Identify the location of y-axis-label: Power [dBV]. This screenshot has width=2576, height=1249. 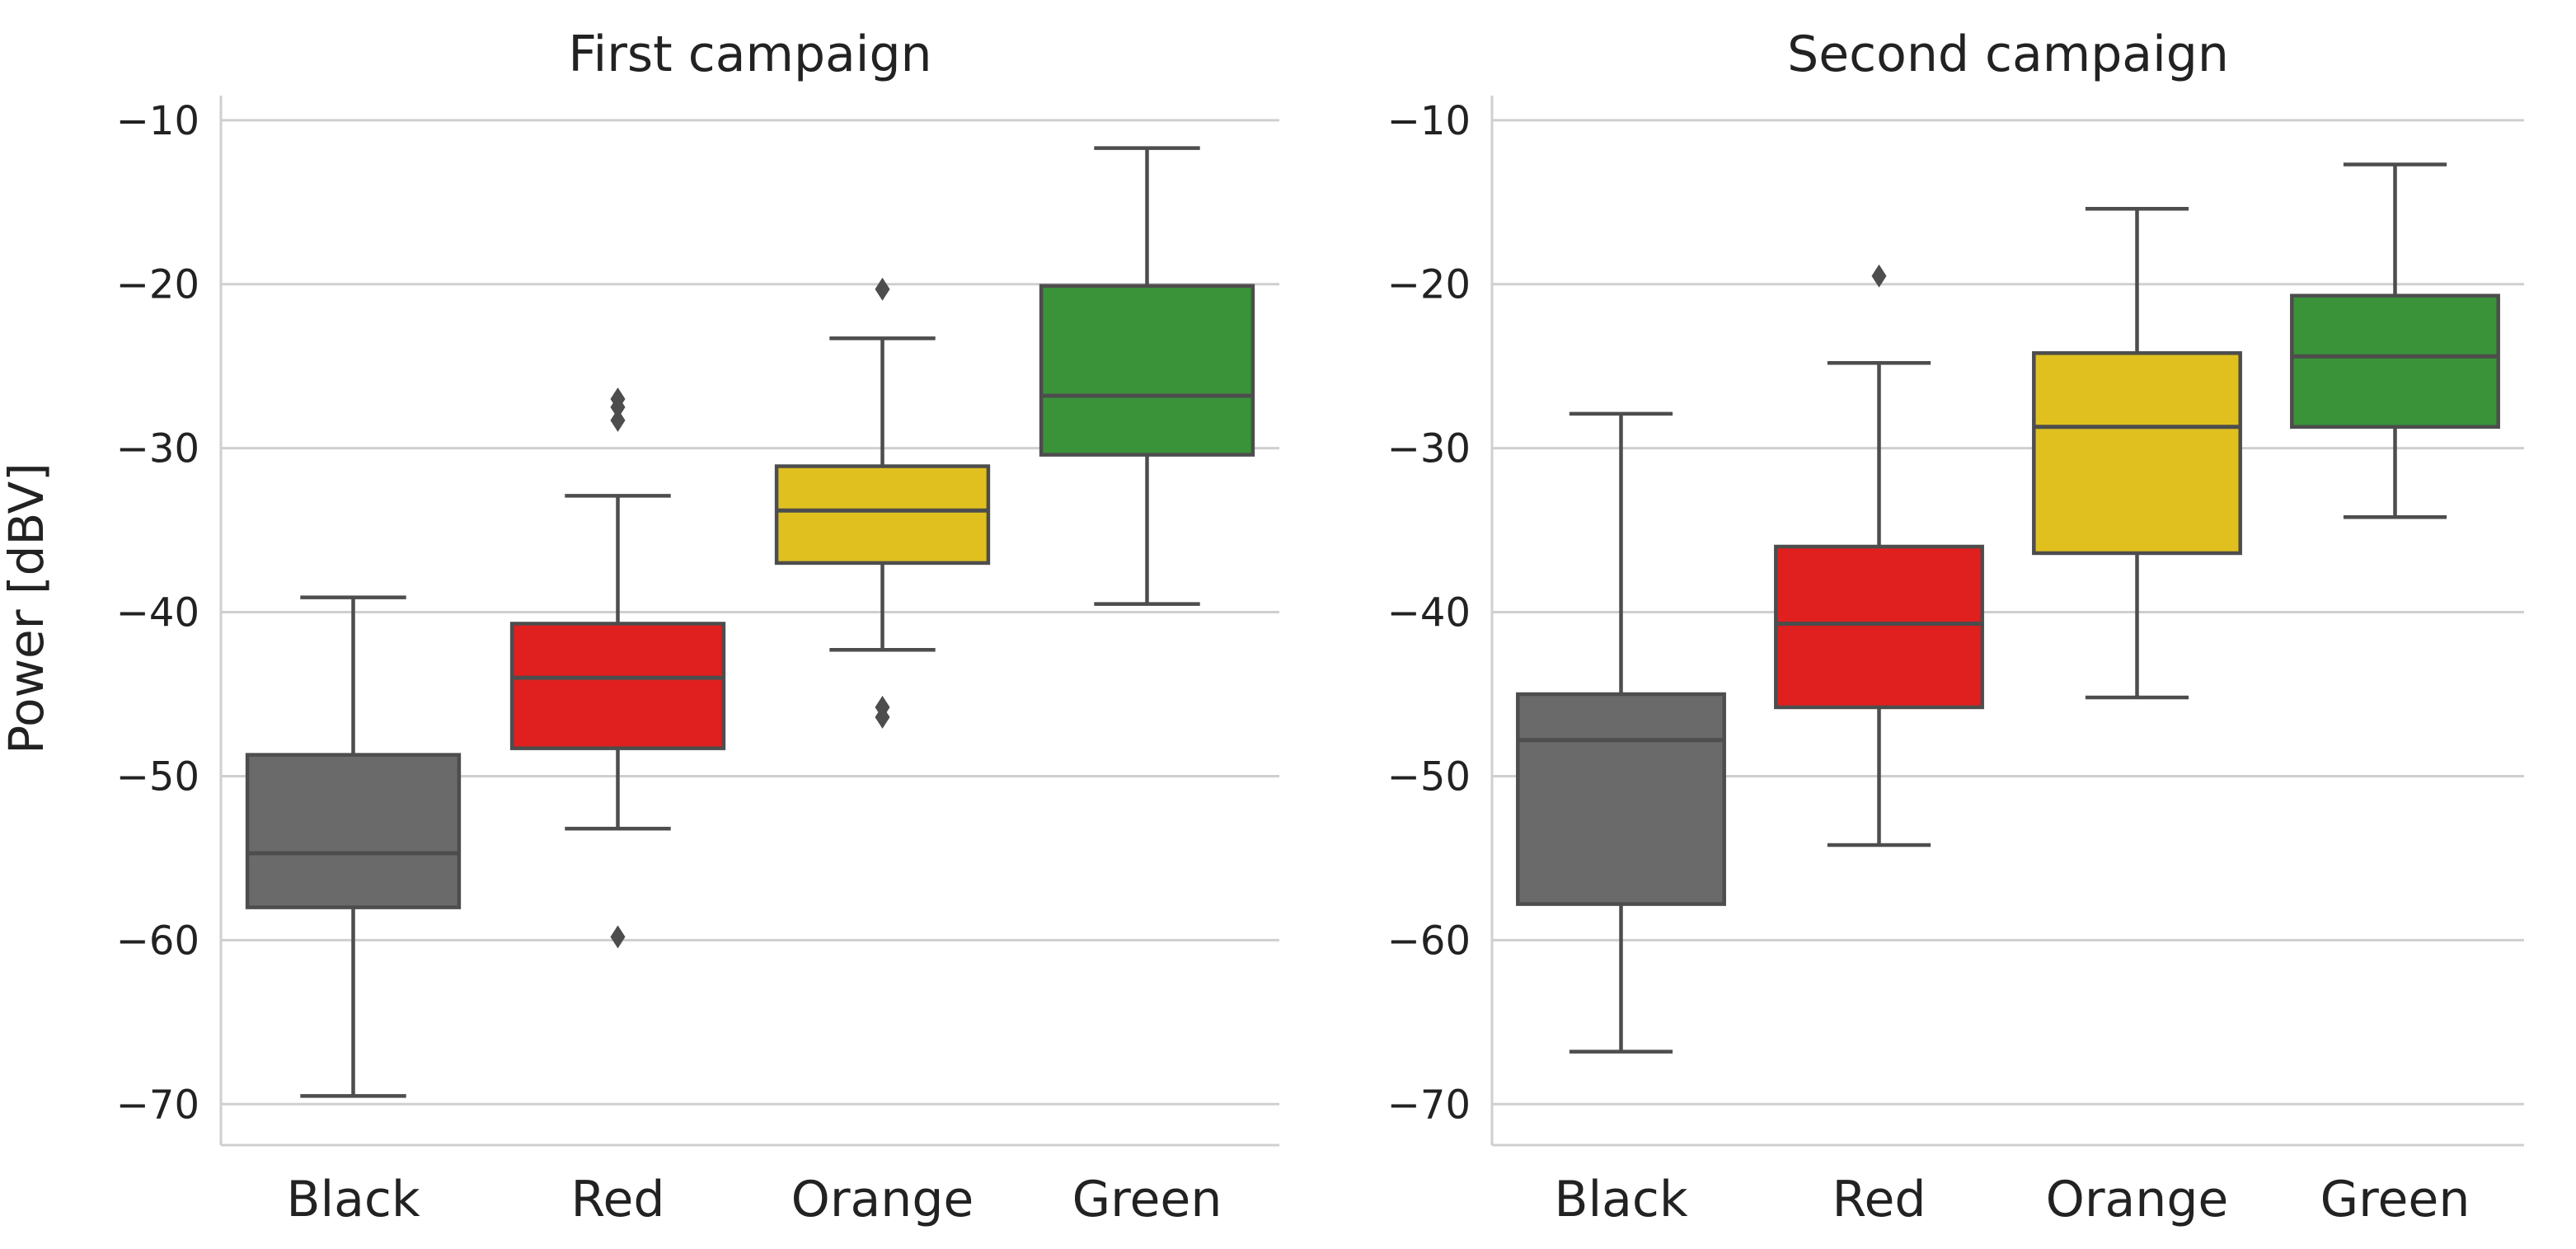
(27, 609).